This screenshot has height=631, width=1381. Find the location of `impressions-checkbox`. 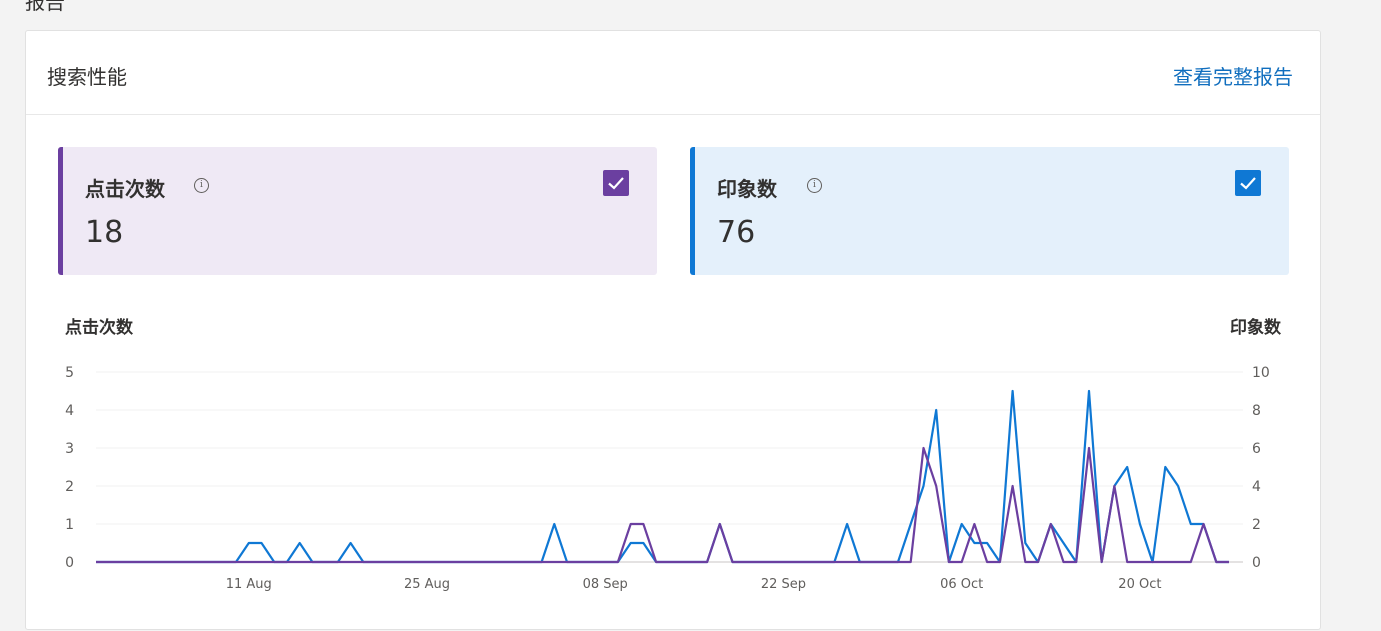

impressions-checkbox is located at coordinates (1248, 183).